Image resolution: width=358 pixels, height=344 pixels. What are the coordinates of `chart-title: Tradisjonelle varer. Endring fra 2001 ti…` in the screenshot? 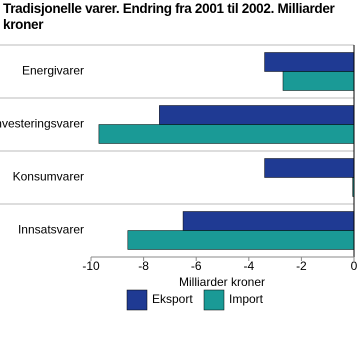 It's located at (169, 16).